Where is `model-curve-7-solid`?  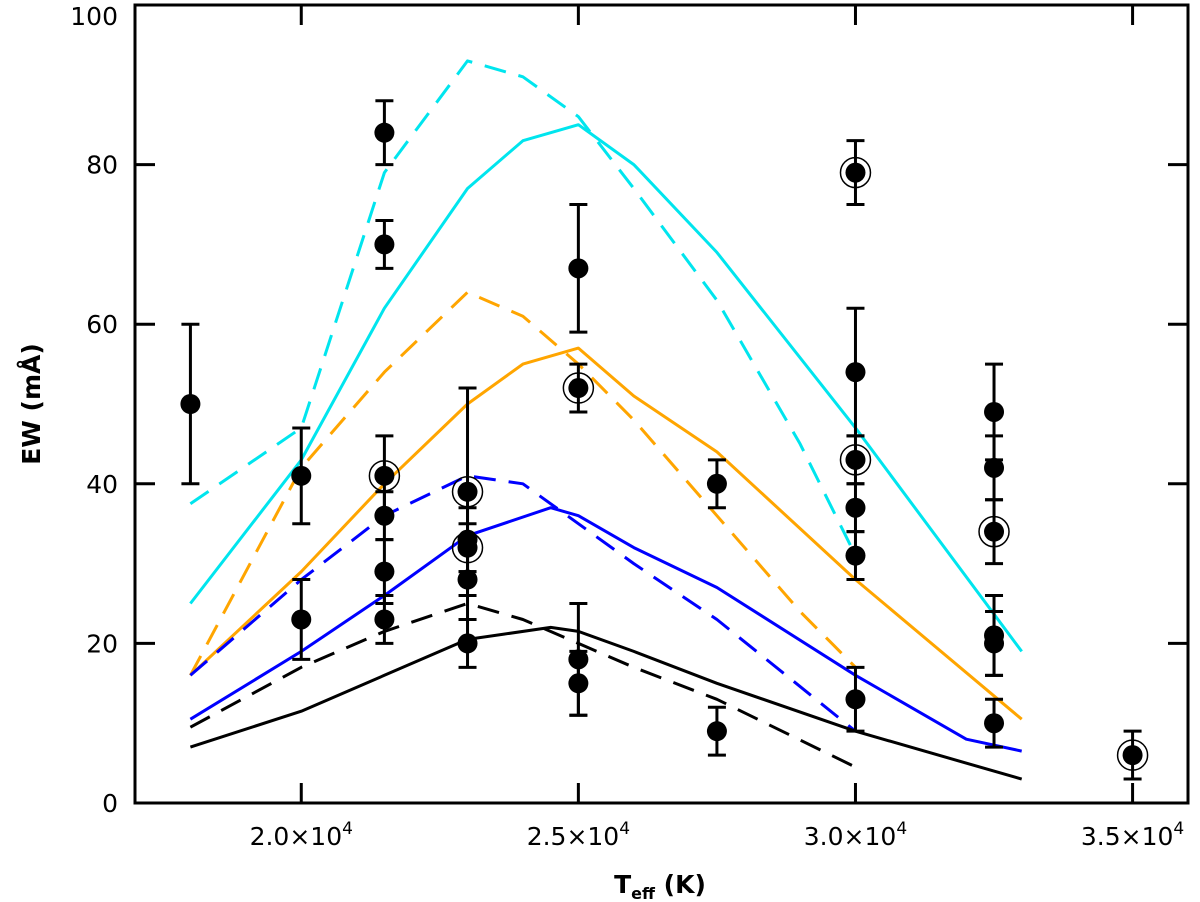 model-curve-7-solid is located at coordinates (606, 703).